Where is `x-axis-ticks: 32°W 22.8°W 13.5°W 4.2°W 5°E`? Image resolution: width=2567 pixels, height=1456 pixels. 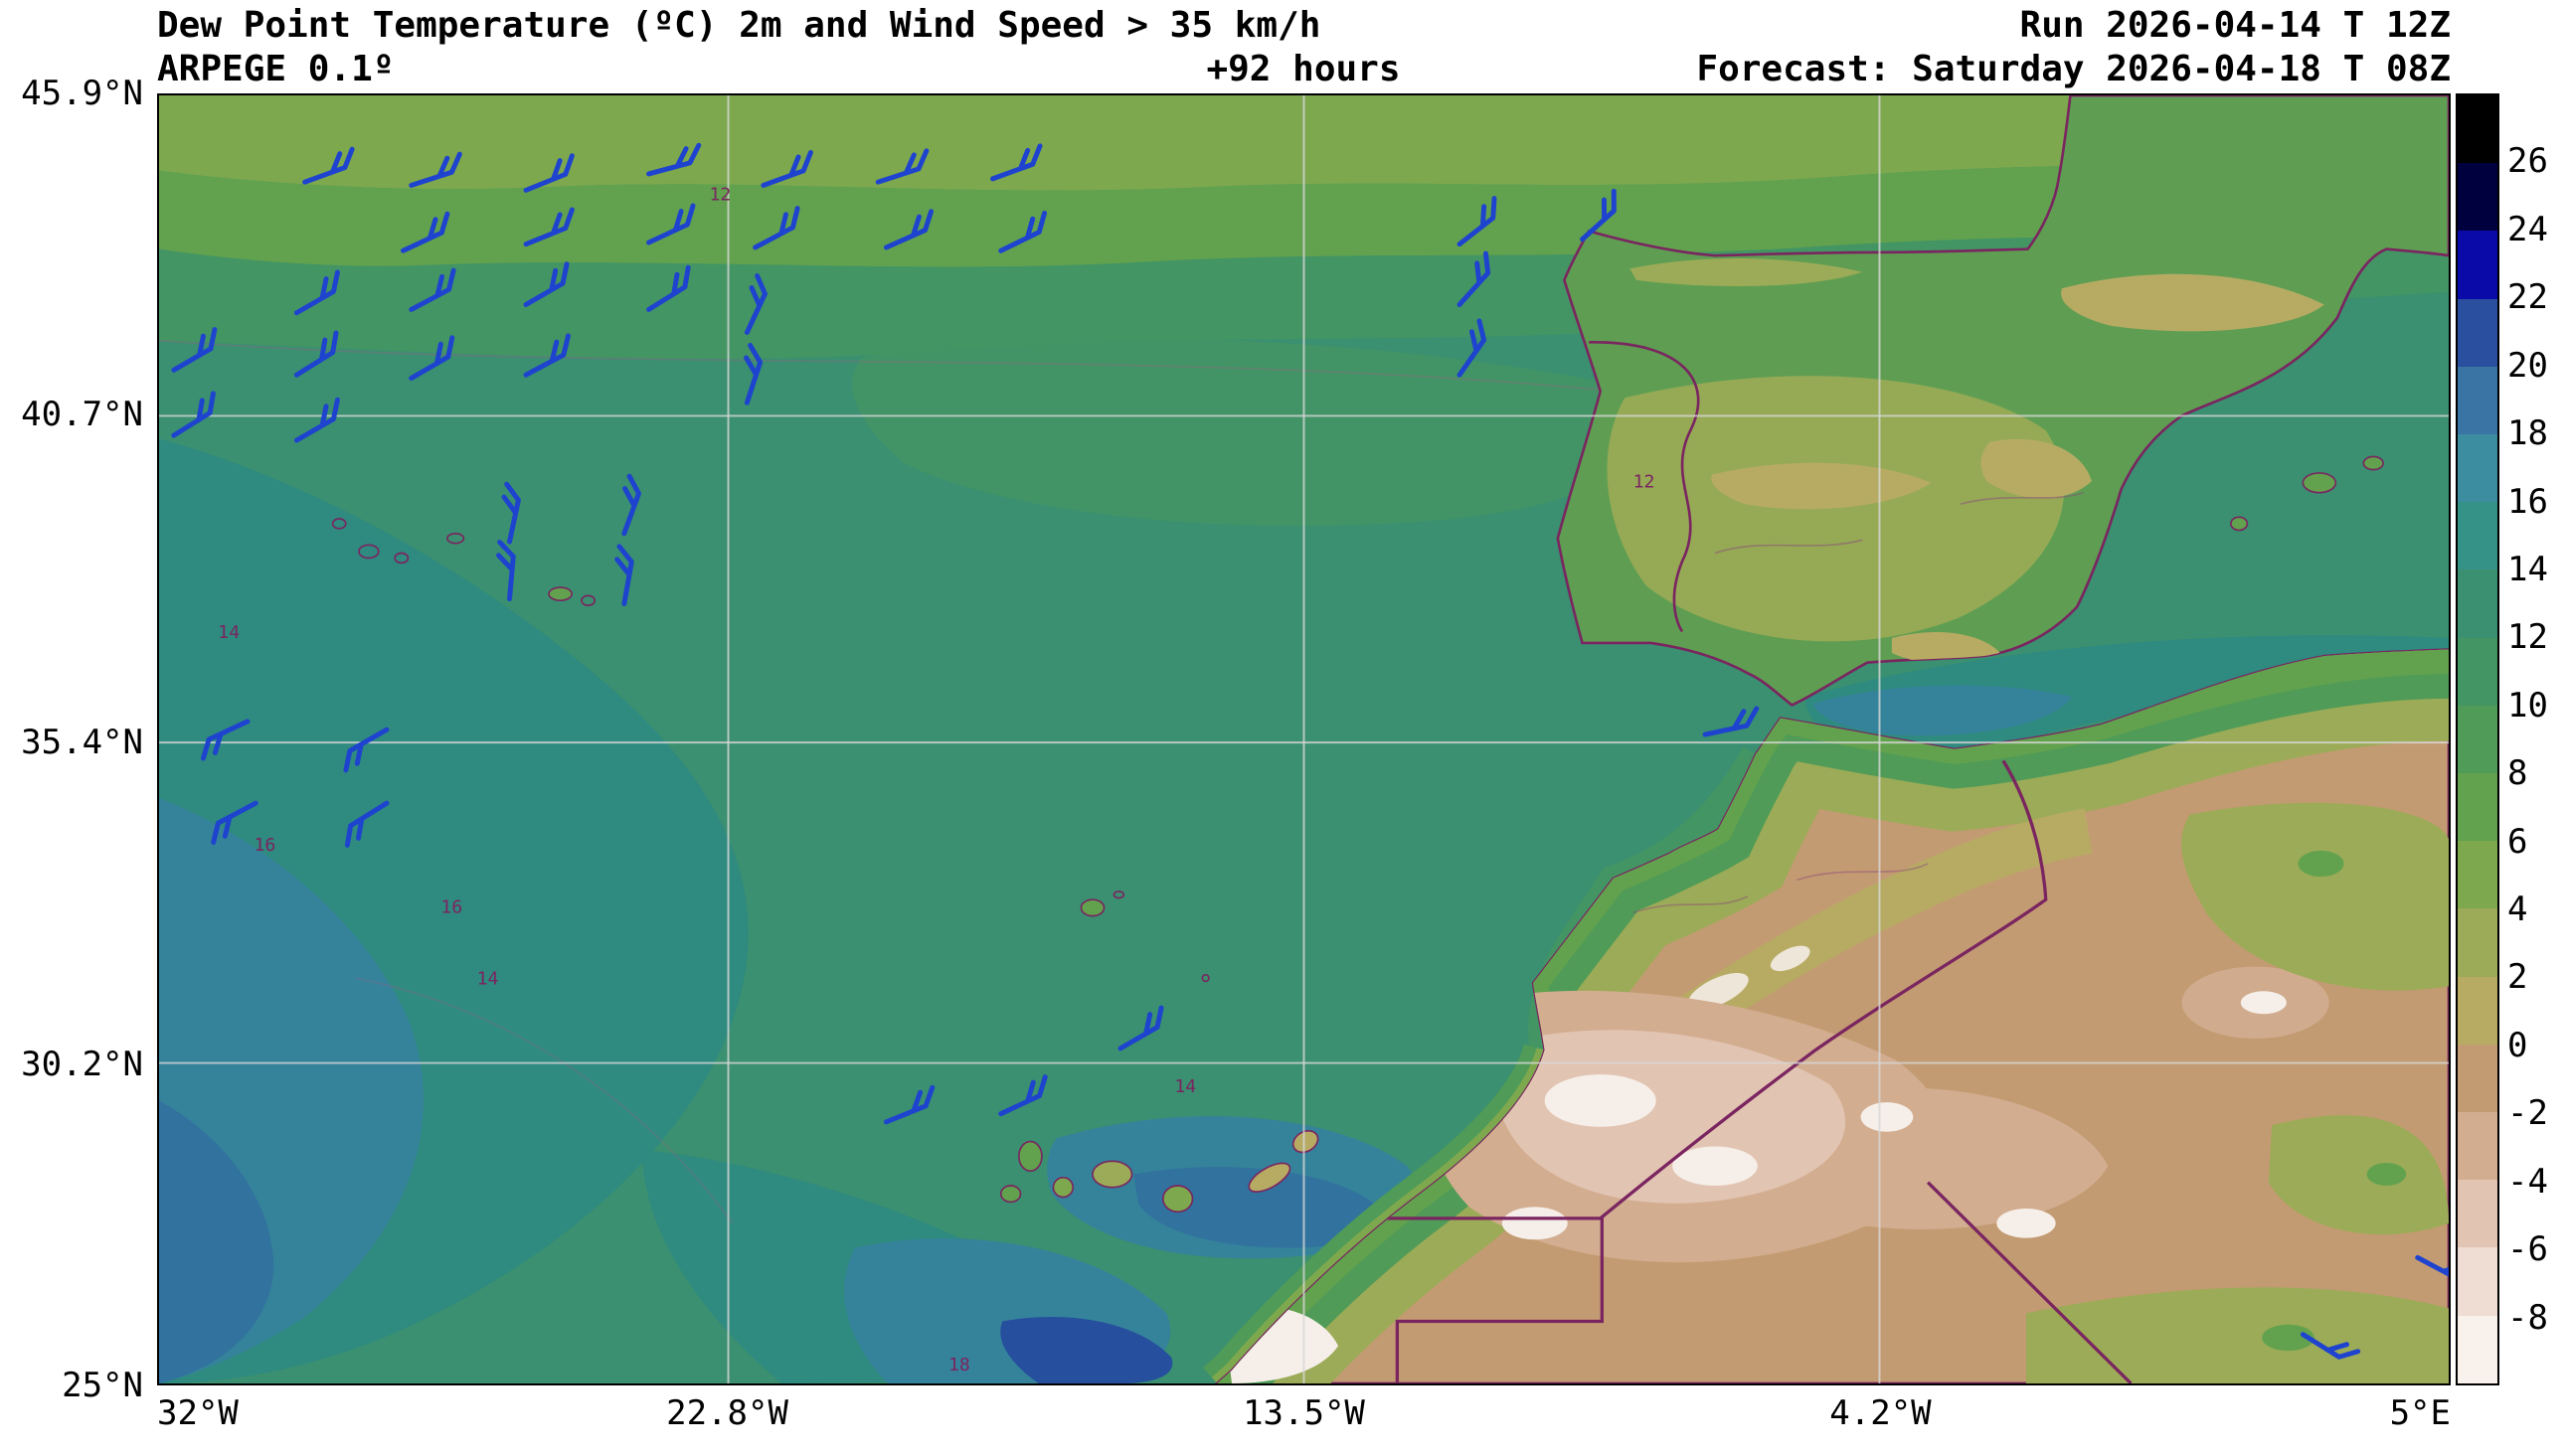 x-axis-ticks: 32°W 22.8°W 13.5°W 4.2°W 5°E is located at coordinates (1304, 1418).